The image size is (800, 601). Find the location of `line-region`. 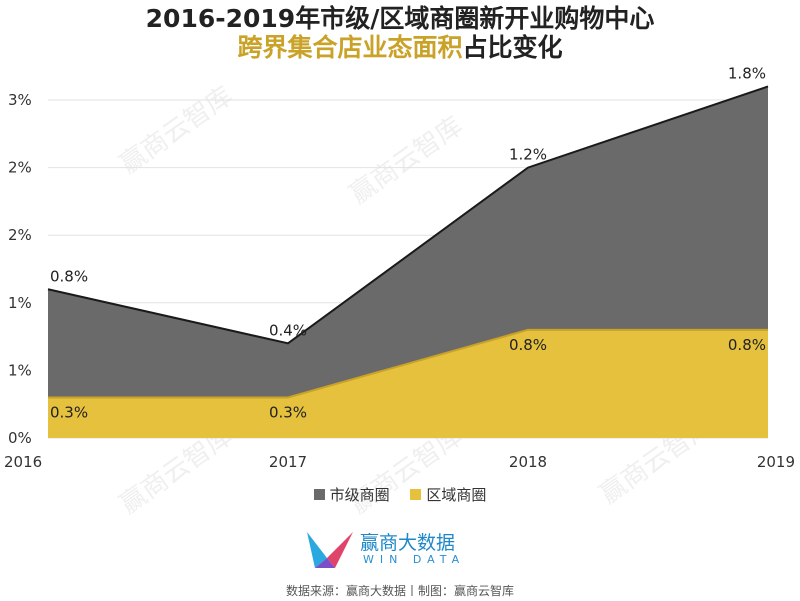

line-region is located at coordinates (408, 363).